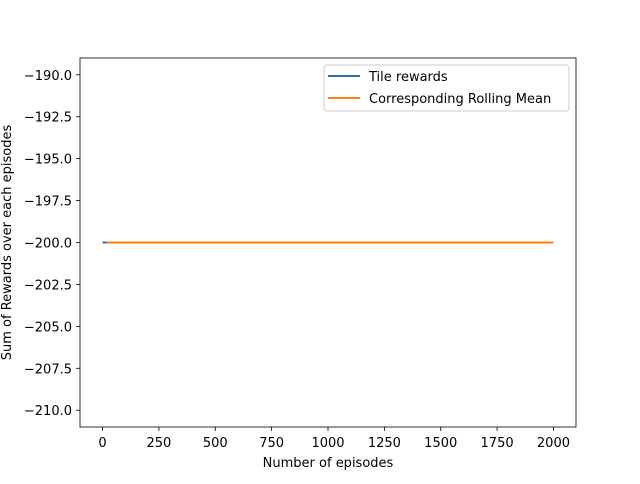 This screenshot has height=484, width=640. What do you see at coordinates (48, 369) in the screenshot?
I see `y-tick-label: −207.5` at bounding box center [48, 369].